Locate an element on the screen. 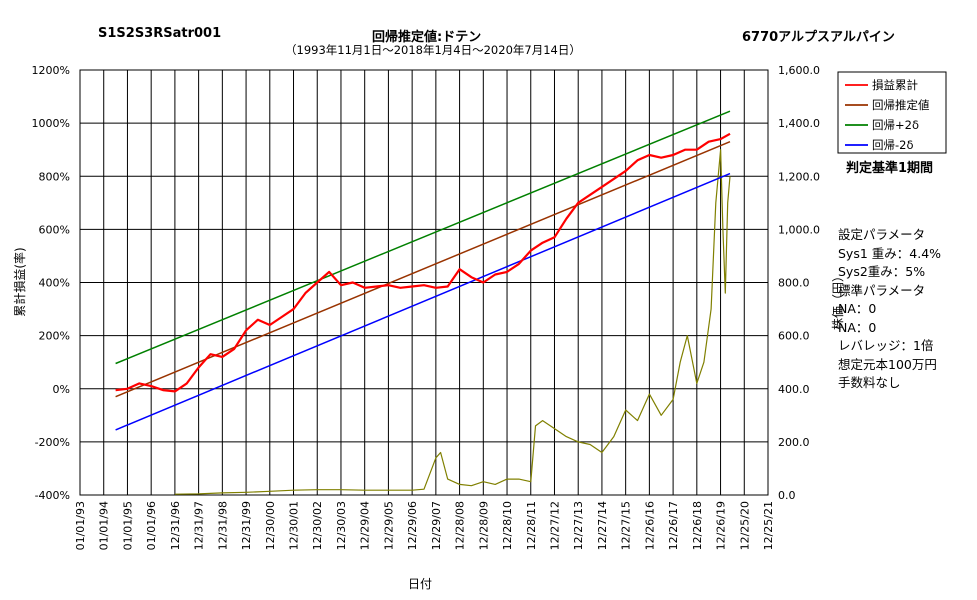  x-tick-label: 12/31/97 is located at coordinates (199, 525).